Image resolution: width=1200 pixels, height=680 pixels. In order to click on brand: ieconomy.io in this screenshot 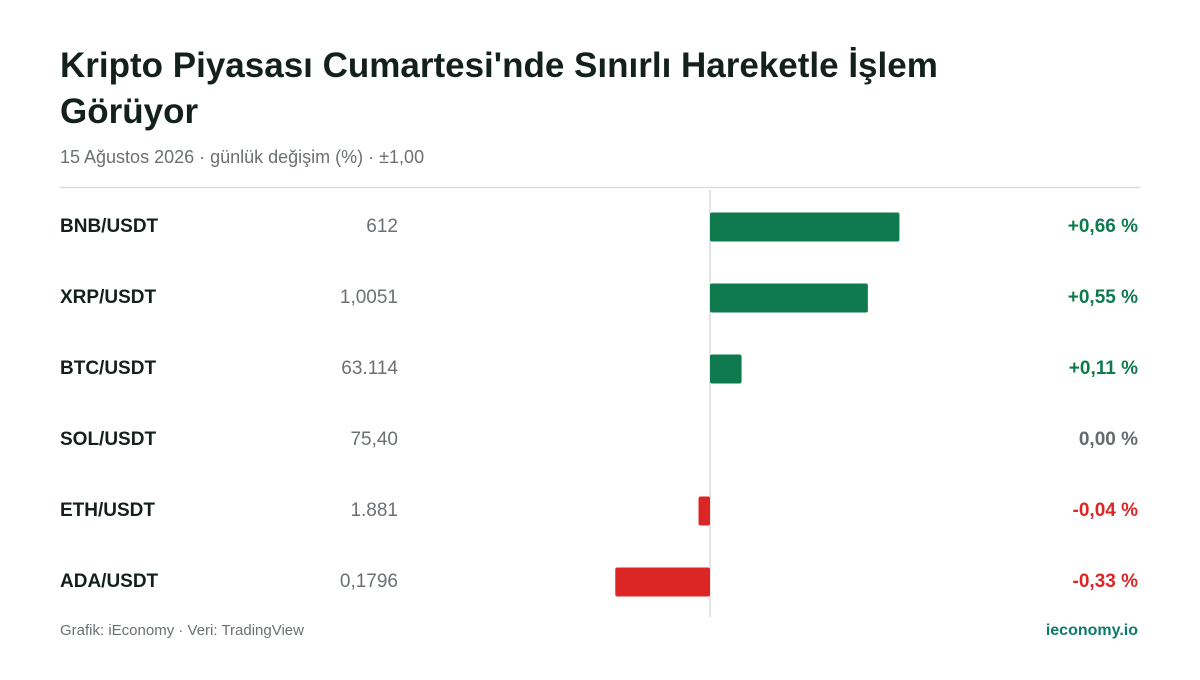, I will do `click(1092, 630)`.